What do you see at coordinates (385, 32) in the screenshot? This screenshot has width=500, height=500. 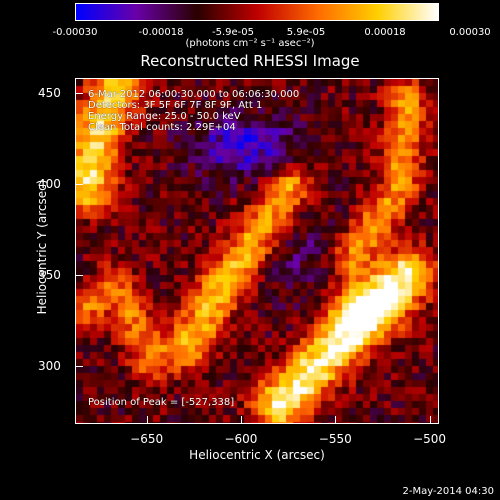 I see `colorbar-tick-label: 0.00018` at bounding box center [385, 32].